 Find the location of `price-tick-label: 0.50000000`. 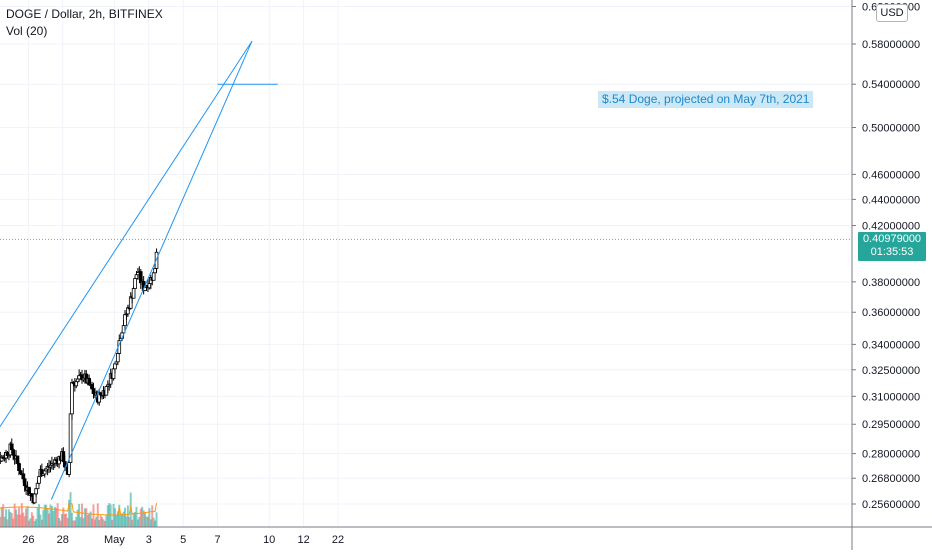

price-tick-label: 0.50000000 is located at coordinates (891, 128).